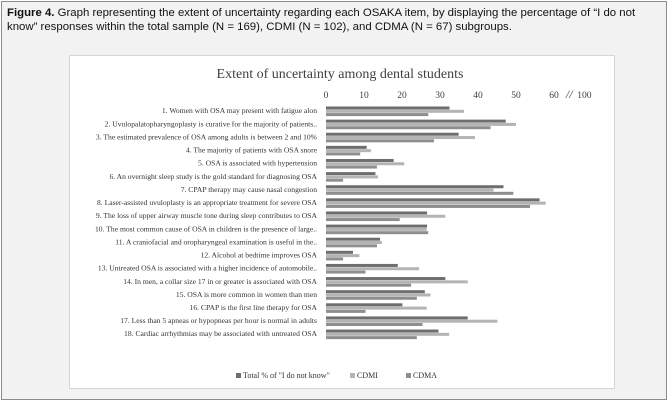 The height and width of the screenshot is (403, 670). What do you see at coordinates (367, 375) in the screenshot?
I see `legend-label: CDMI` at bounding box center [367, 375].